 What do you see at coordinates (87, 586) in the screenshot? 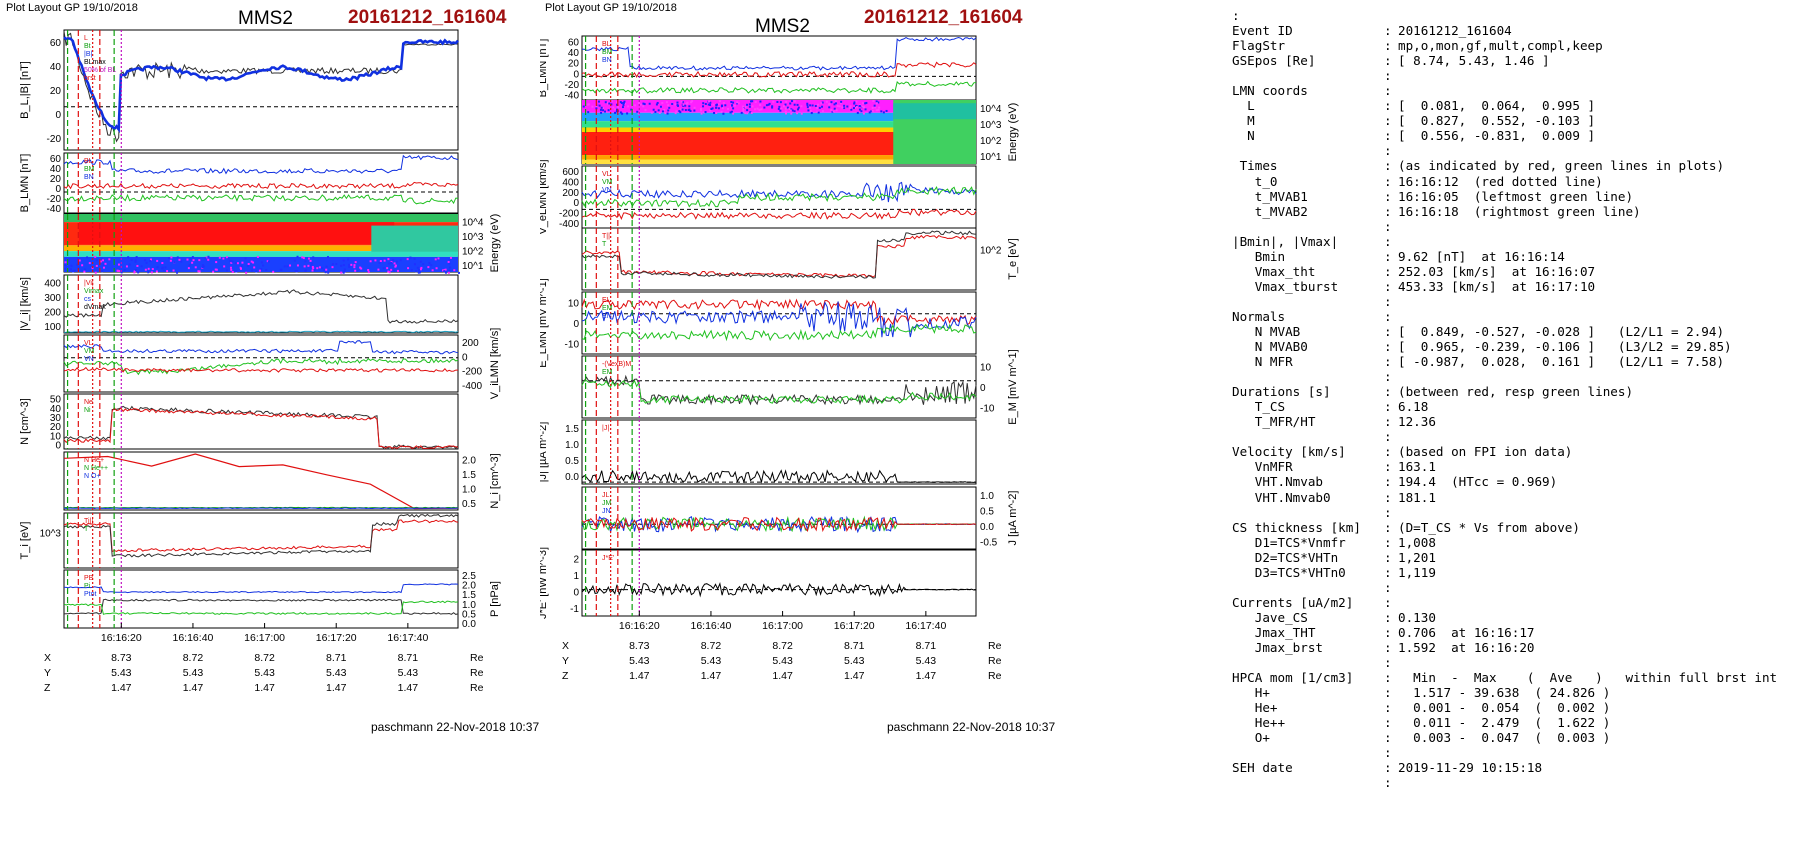
I see `legend-entry: Pi` at bounding box center [87, 586].